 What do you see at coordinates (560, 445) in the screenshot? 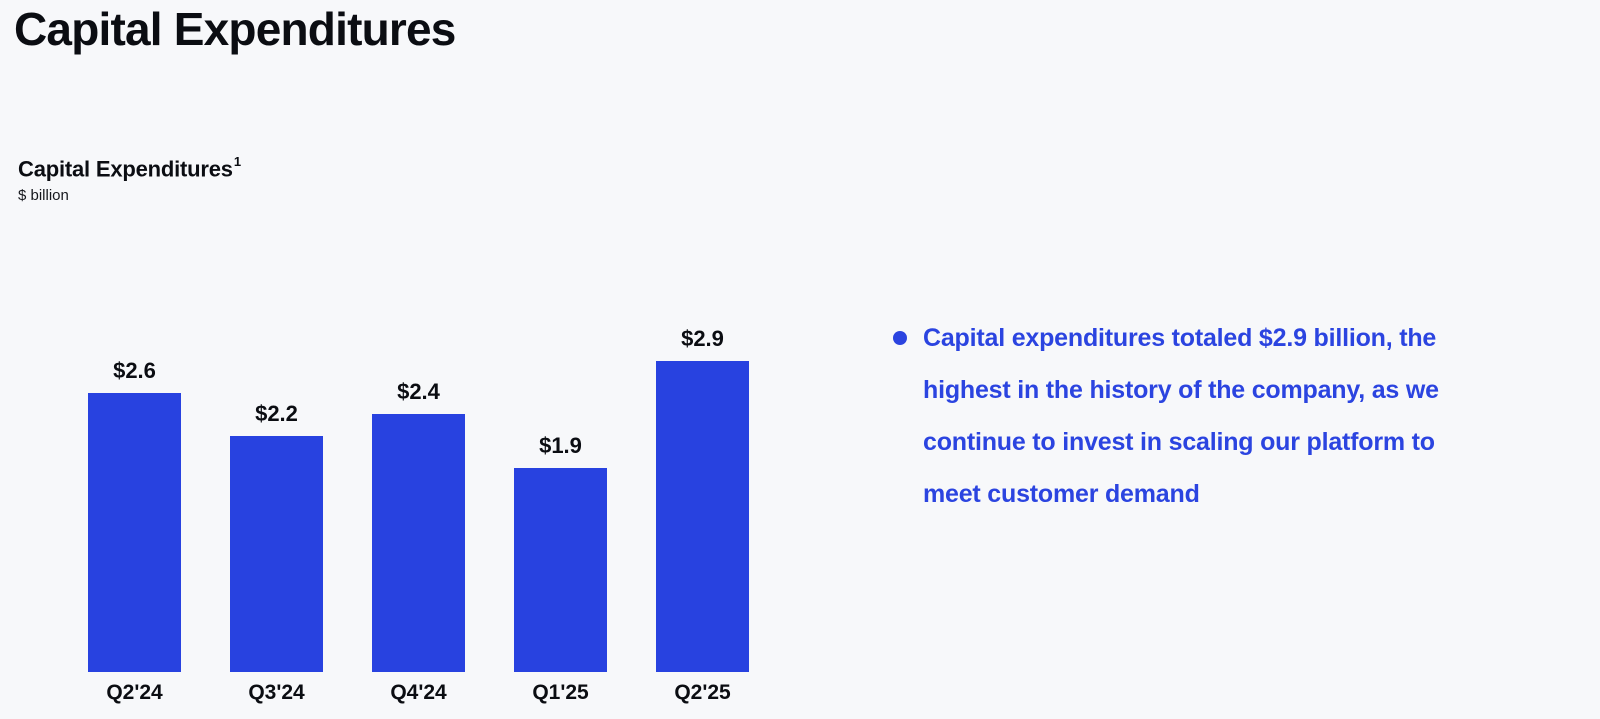
I see `bar-value-label: $1.9` at bounding box center [560, 445].